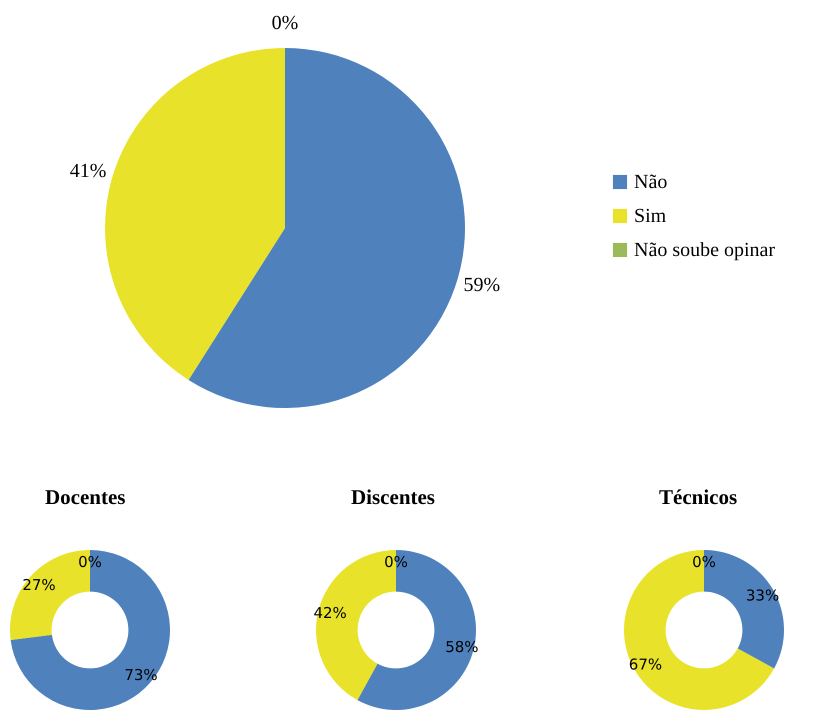 The width and height of the screenshot is (823, 710). Describe the element at coordinates (195, 214) in the screenshot. I see `pie-slice` at that location.